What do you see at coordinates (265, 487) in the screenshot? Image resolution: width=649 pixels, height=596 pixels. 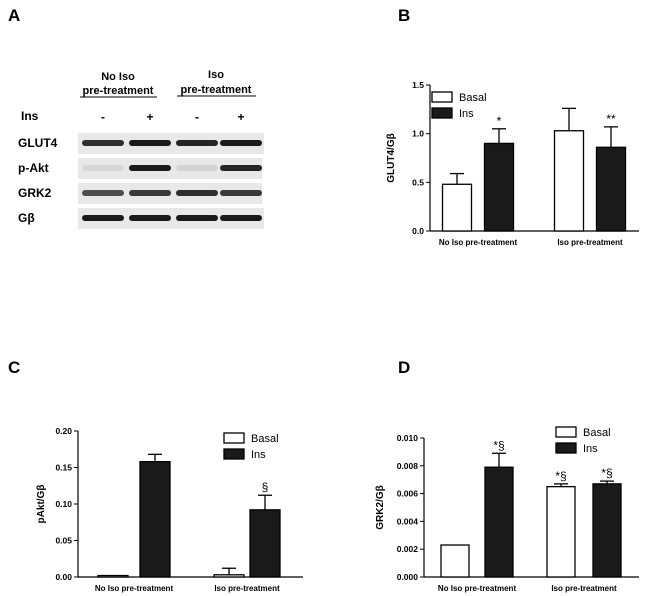 I see `significance-annotation: §` at bounding box center [265, 487].